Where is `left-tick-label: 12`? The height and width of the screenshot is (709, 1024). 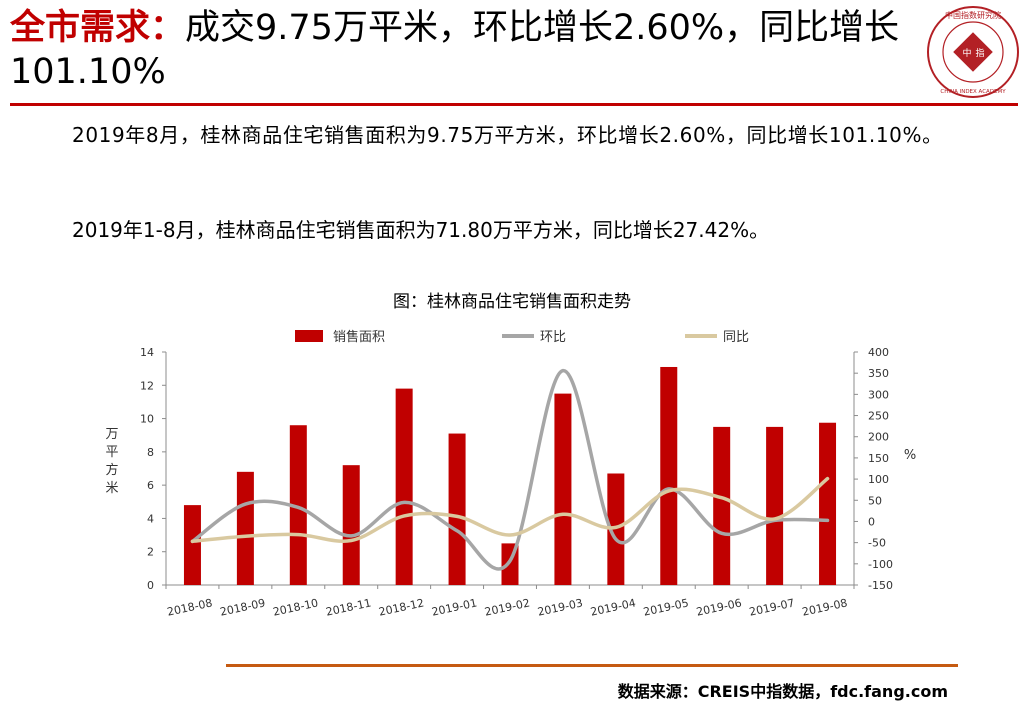 left-tick-label: 12 is located at coordinates (147, 385).